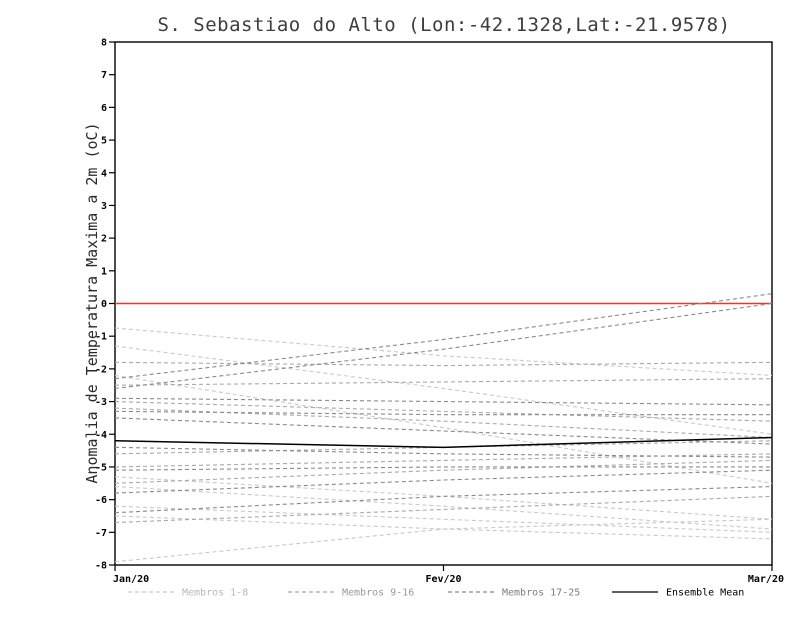 Image resolution: width=800 pixels, height=618 pixels. I want to click on legend-label: Membros 9-16, so click(378, 593).